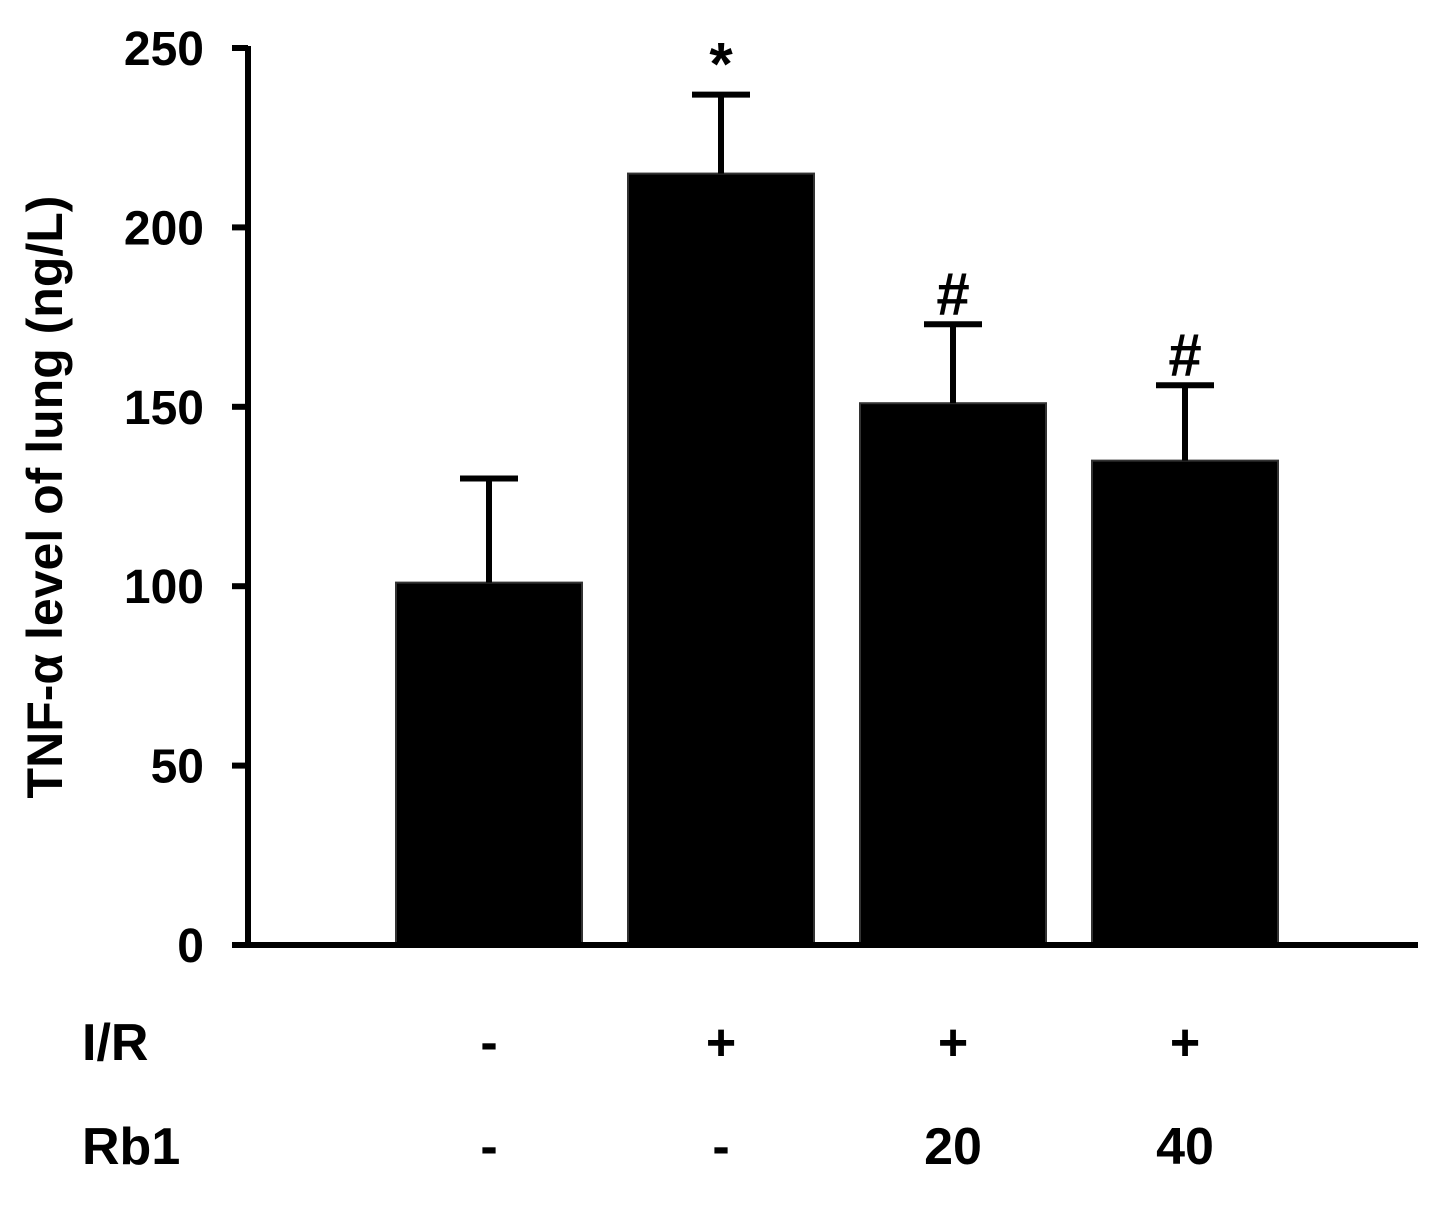  What do you see at coordinates (488, 1043) in the screenshot?
I see `condition-value-1-1: -` at bounding box center [488, 1043].